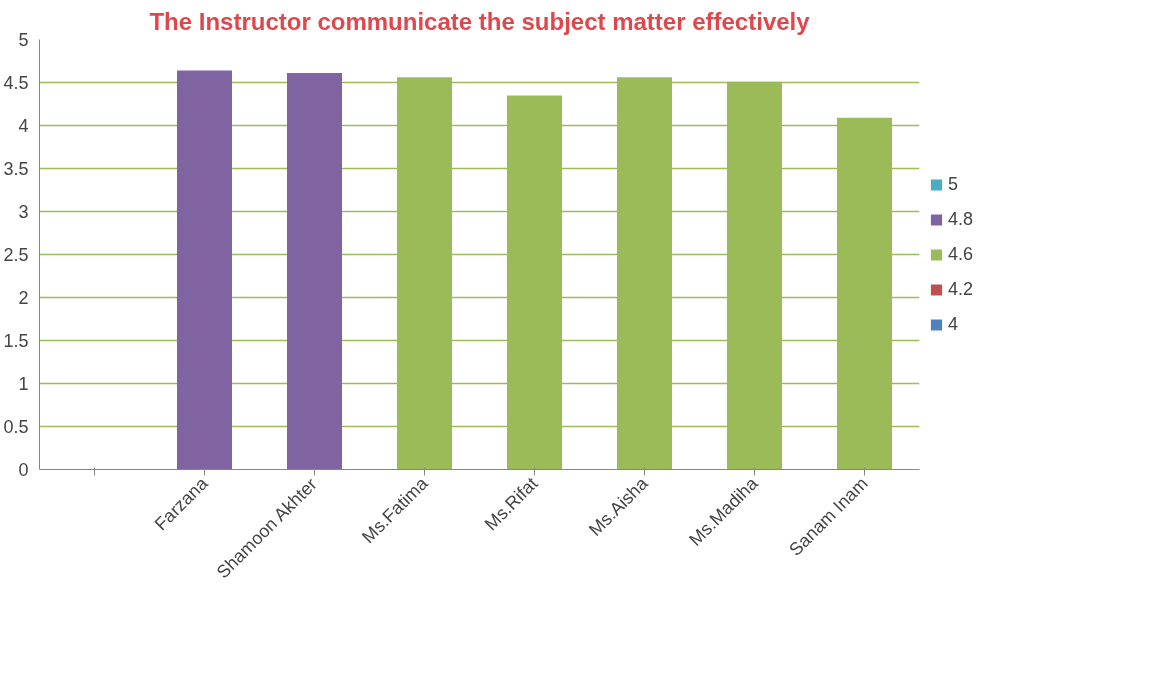 This screenshot has width=1157, height=683. What do you see at coordinates (23, 470) in the screenshot?
I see `y-tick-label: 0` at bounding box center [23, 470].